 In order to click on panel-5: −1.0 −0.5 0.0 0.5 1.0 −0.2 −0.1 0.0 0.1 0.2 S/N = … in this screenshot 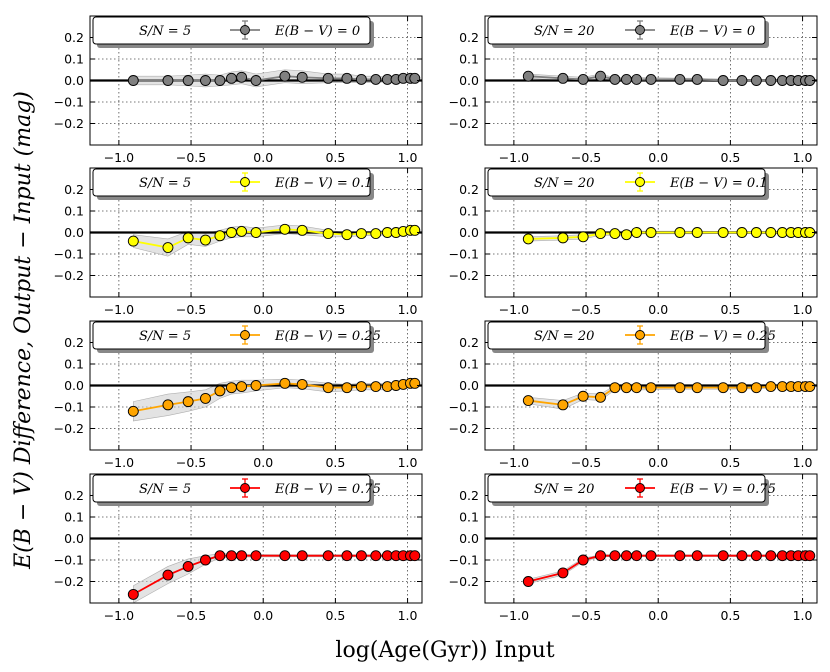, I will do `click(238, 395)`.